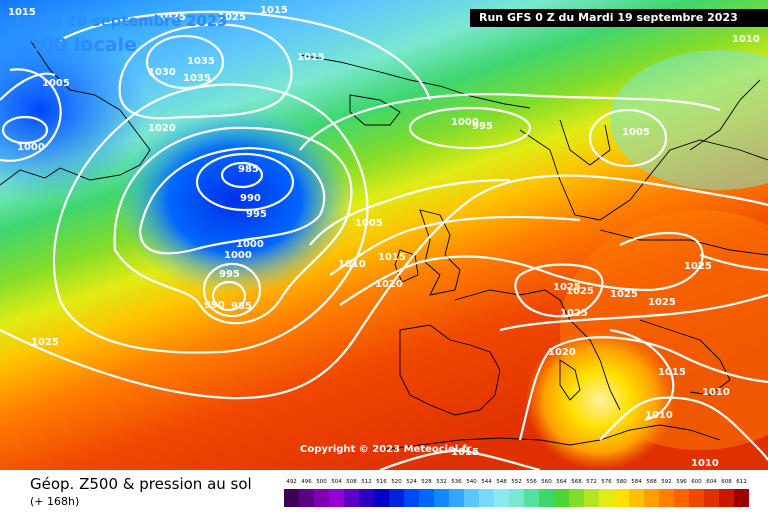  I want to click on legend-subtitle: (+ 168h), so click(55, 501).